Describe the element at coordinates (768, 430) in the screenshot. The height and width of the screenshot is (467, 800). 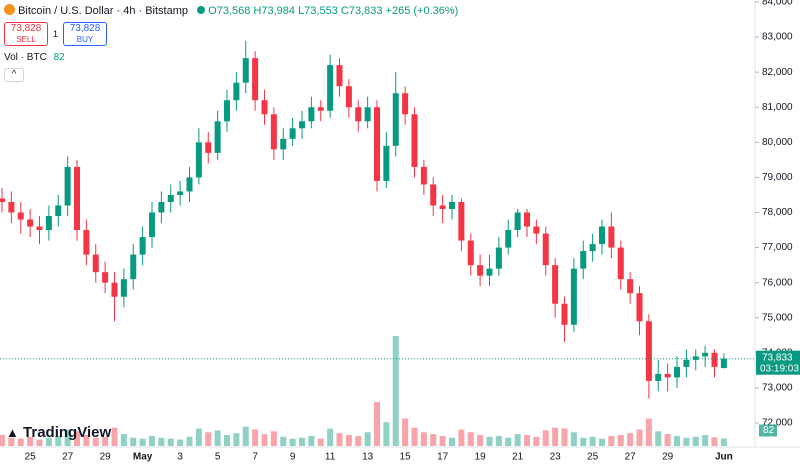
I see `volume-last-box` at that location.